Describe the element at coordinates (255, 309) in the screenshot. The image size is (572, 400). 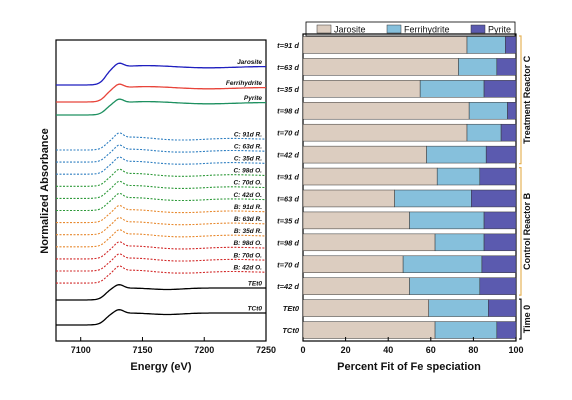
I see `spectrum-label: TCt0` at that location.